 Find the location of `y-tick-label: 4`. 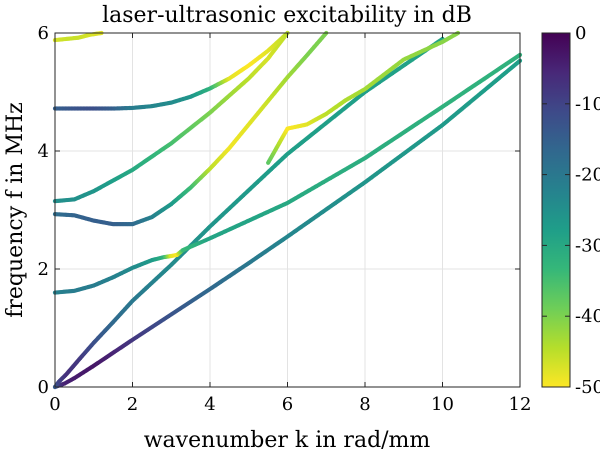

y-tick-label: 4 is located at coordinates (43, 151).